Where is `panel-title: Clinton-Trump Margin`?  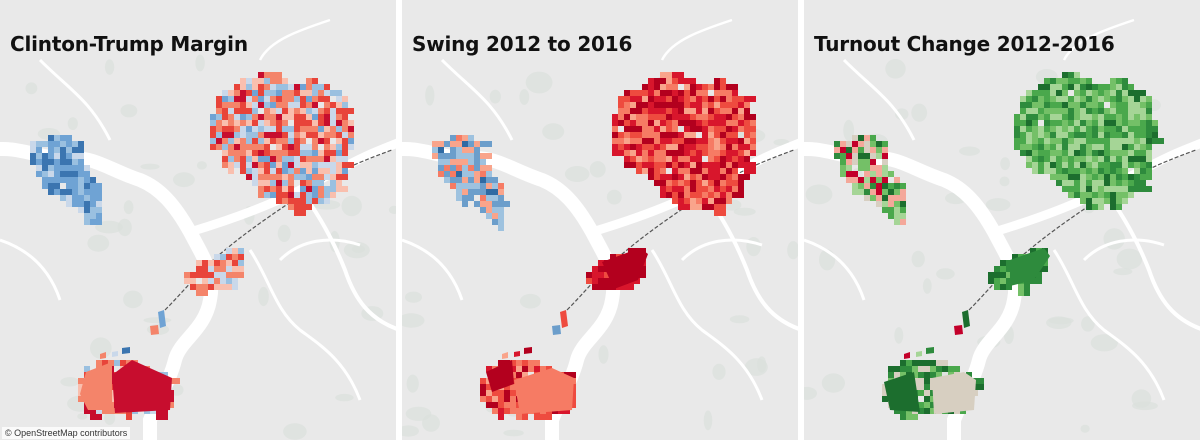 panel-title: Clinton-Trump Margin is located at coordinates (129, 44).